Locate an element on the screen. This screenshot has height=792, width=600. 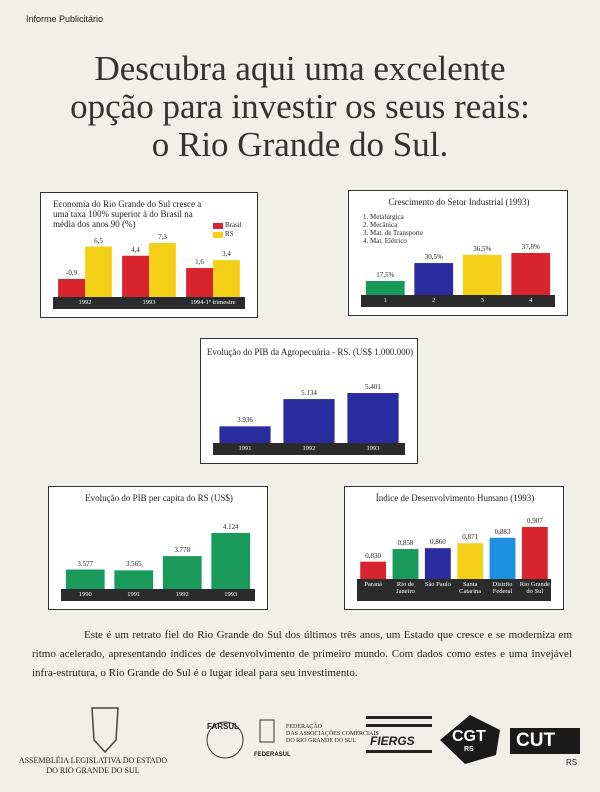
chart-title: Evolução do PIB per capita do RS (US$) is located at coordinates (159, 498).